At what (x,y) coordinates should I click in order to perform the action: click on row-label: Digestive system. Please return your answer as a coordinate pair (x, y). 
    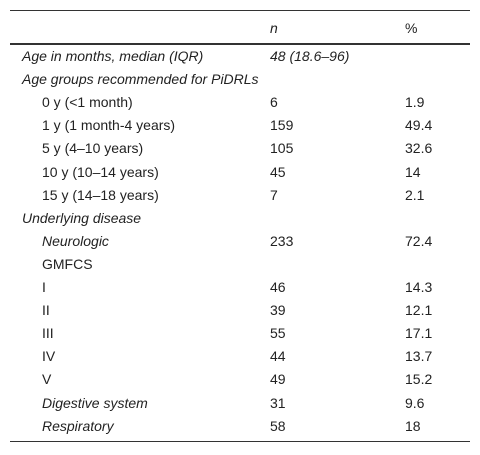
    Looking at the image, I should click on (95, 402).